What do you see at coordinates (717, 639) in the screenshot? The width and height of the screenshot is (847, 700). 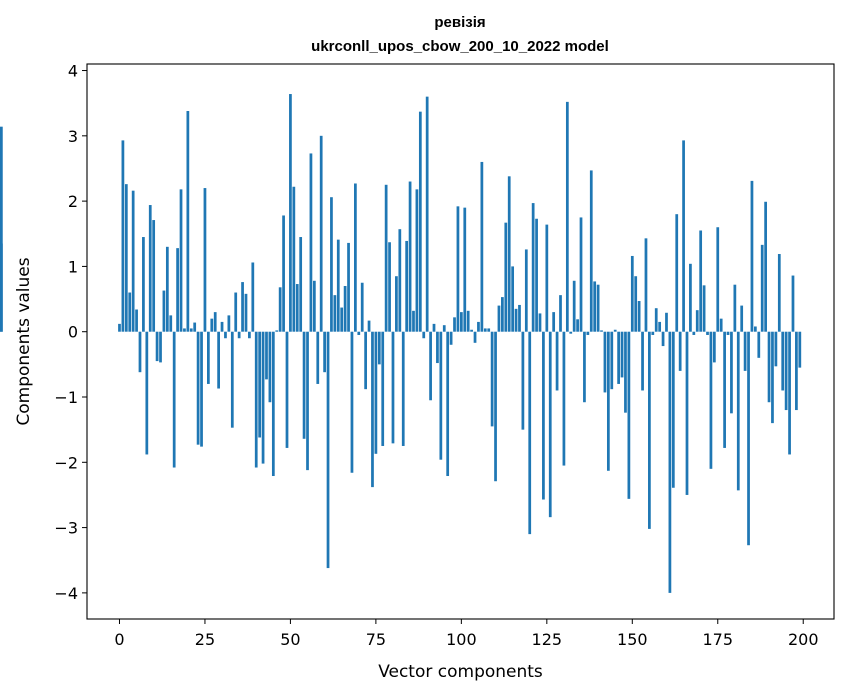 I see `x-tick-label: 175` at bounding box center [717, 639].